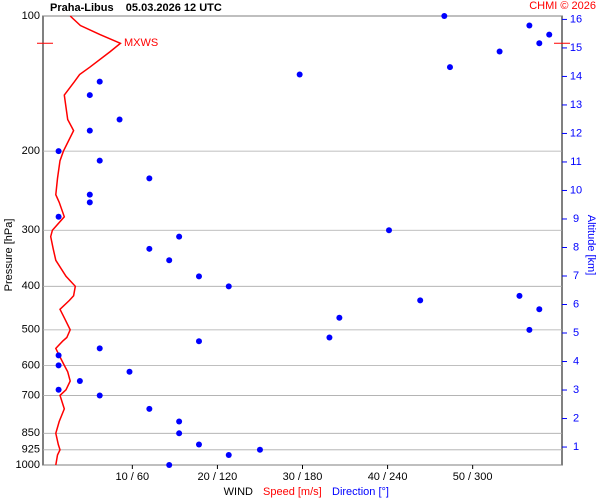  What do you see at coordinates (303, 477) in the screenshot?
I see `x-tick-label: 30 / 180` at bounding box center [303, 477].